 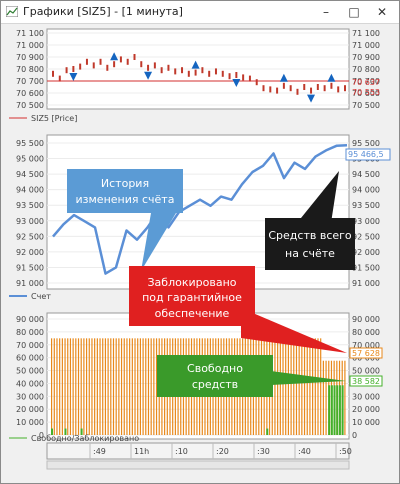 What do you see at coordinates (310, 244) in the screenshot?
I see `total-callout` at bounding box center [310, 244].